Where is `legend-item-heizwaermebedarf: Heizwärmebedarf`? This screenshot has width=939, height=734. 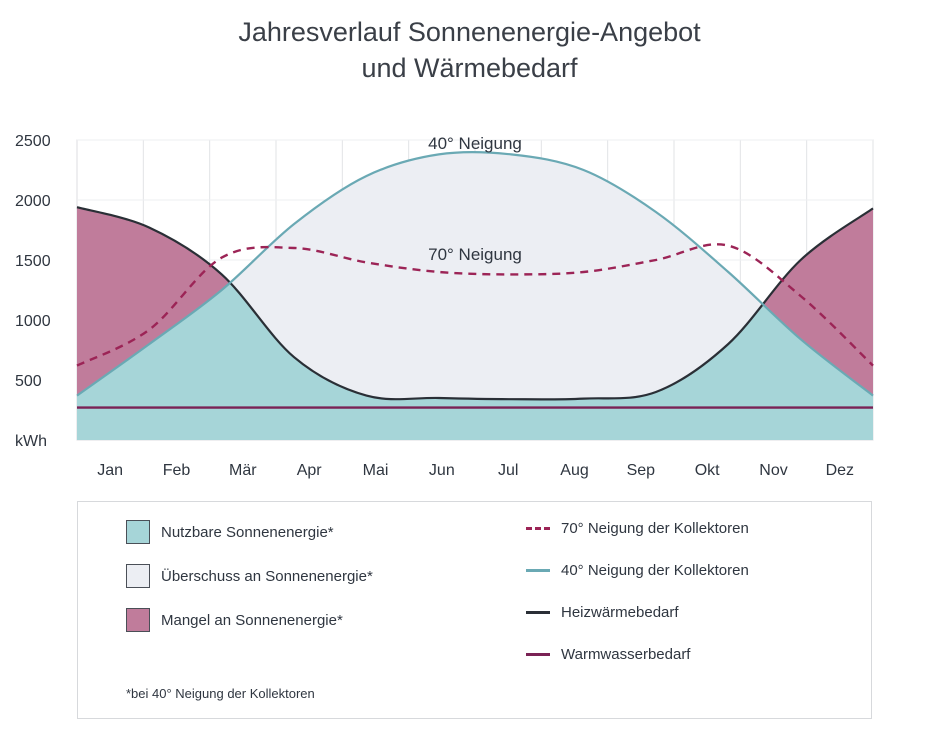
legend-item-heizwaermebedarf: Heizwärmebedarf is located at coordinates (602, 612).